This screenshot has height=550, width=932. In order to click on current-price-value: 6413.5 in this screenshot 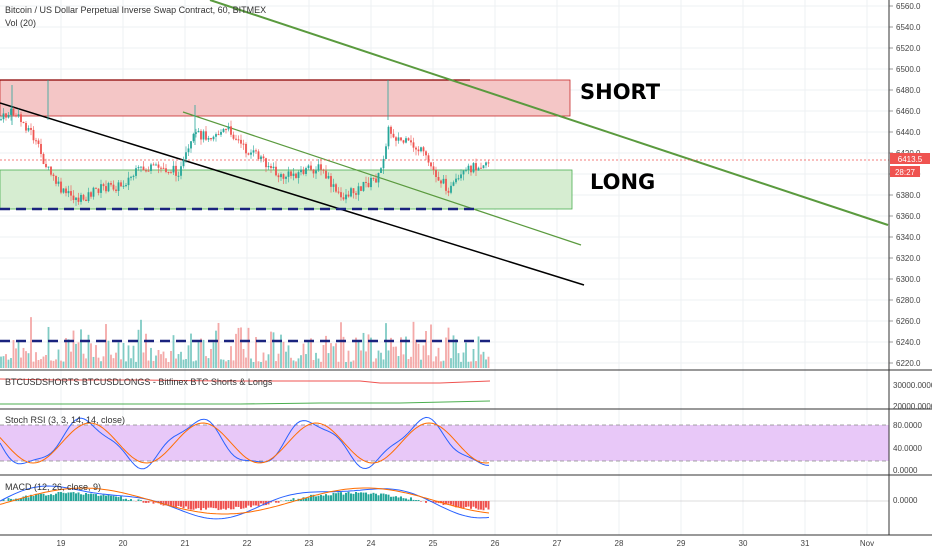, I will do `click(910, 159)`.